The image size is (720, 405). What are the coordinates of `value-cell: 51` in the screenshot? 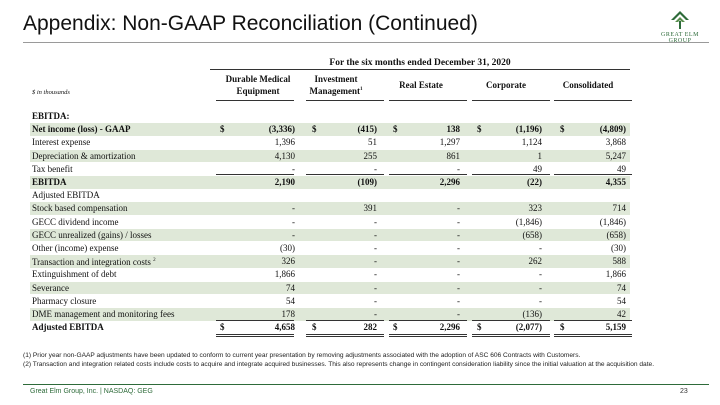 It's located at (372, 142).